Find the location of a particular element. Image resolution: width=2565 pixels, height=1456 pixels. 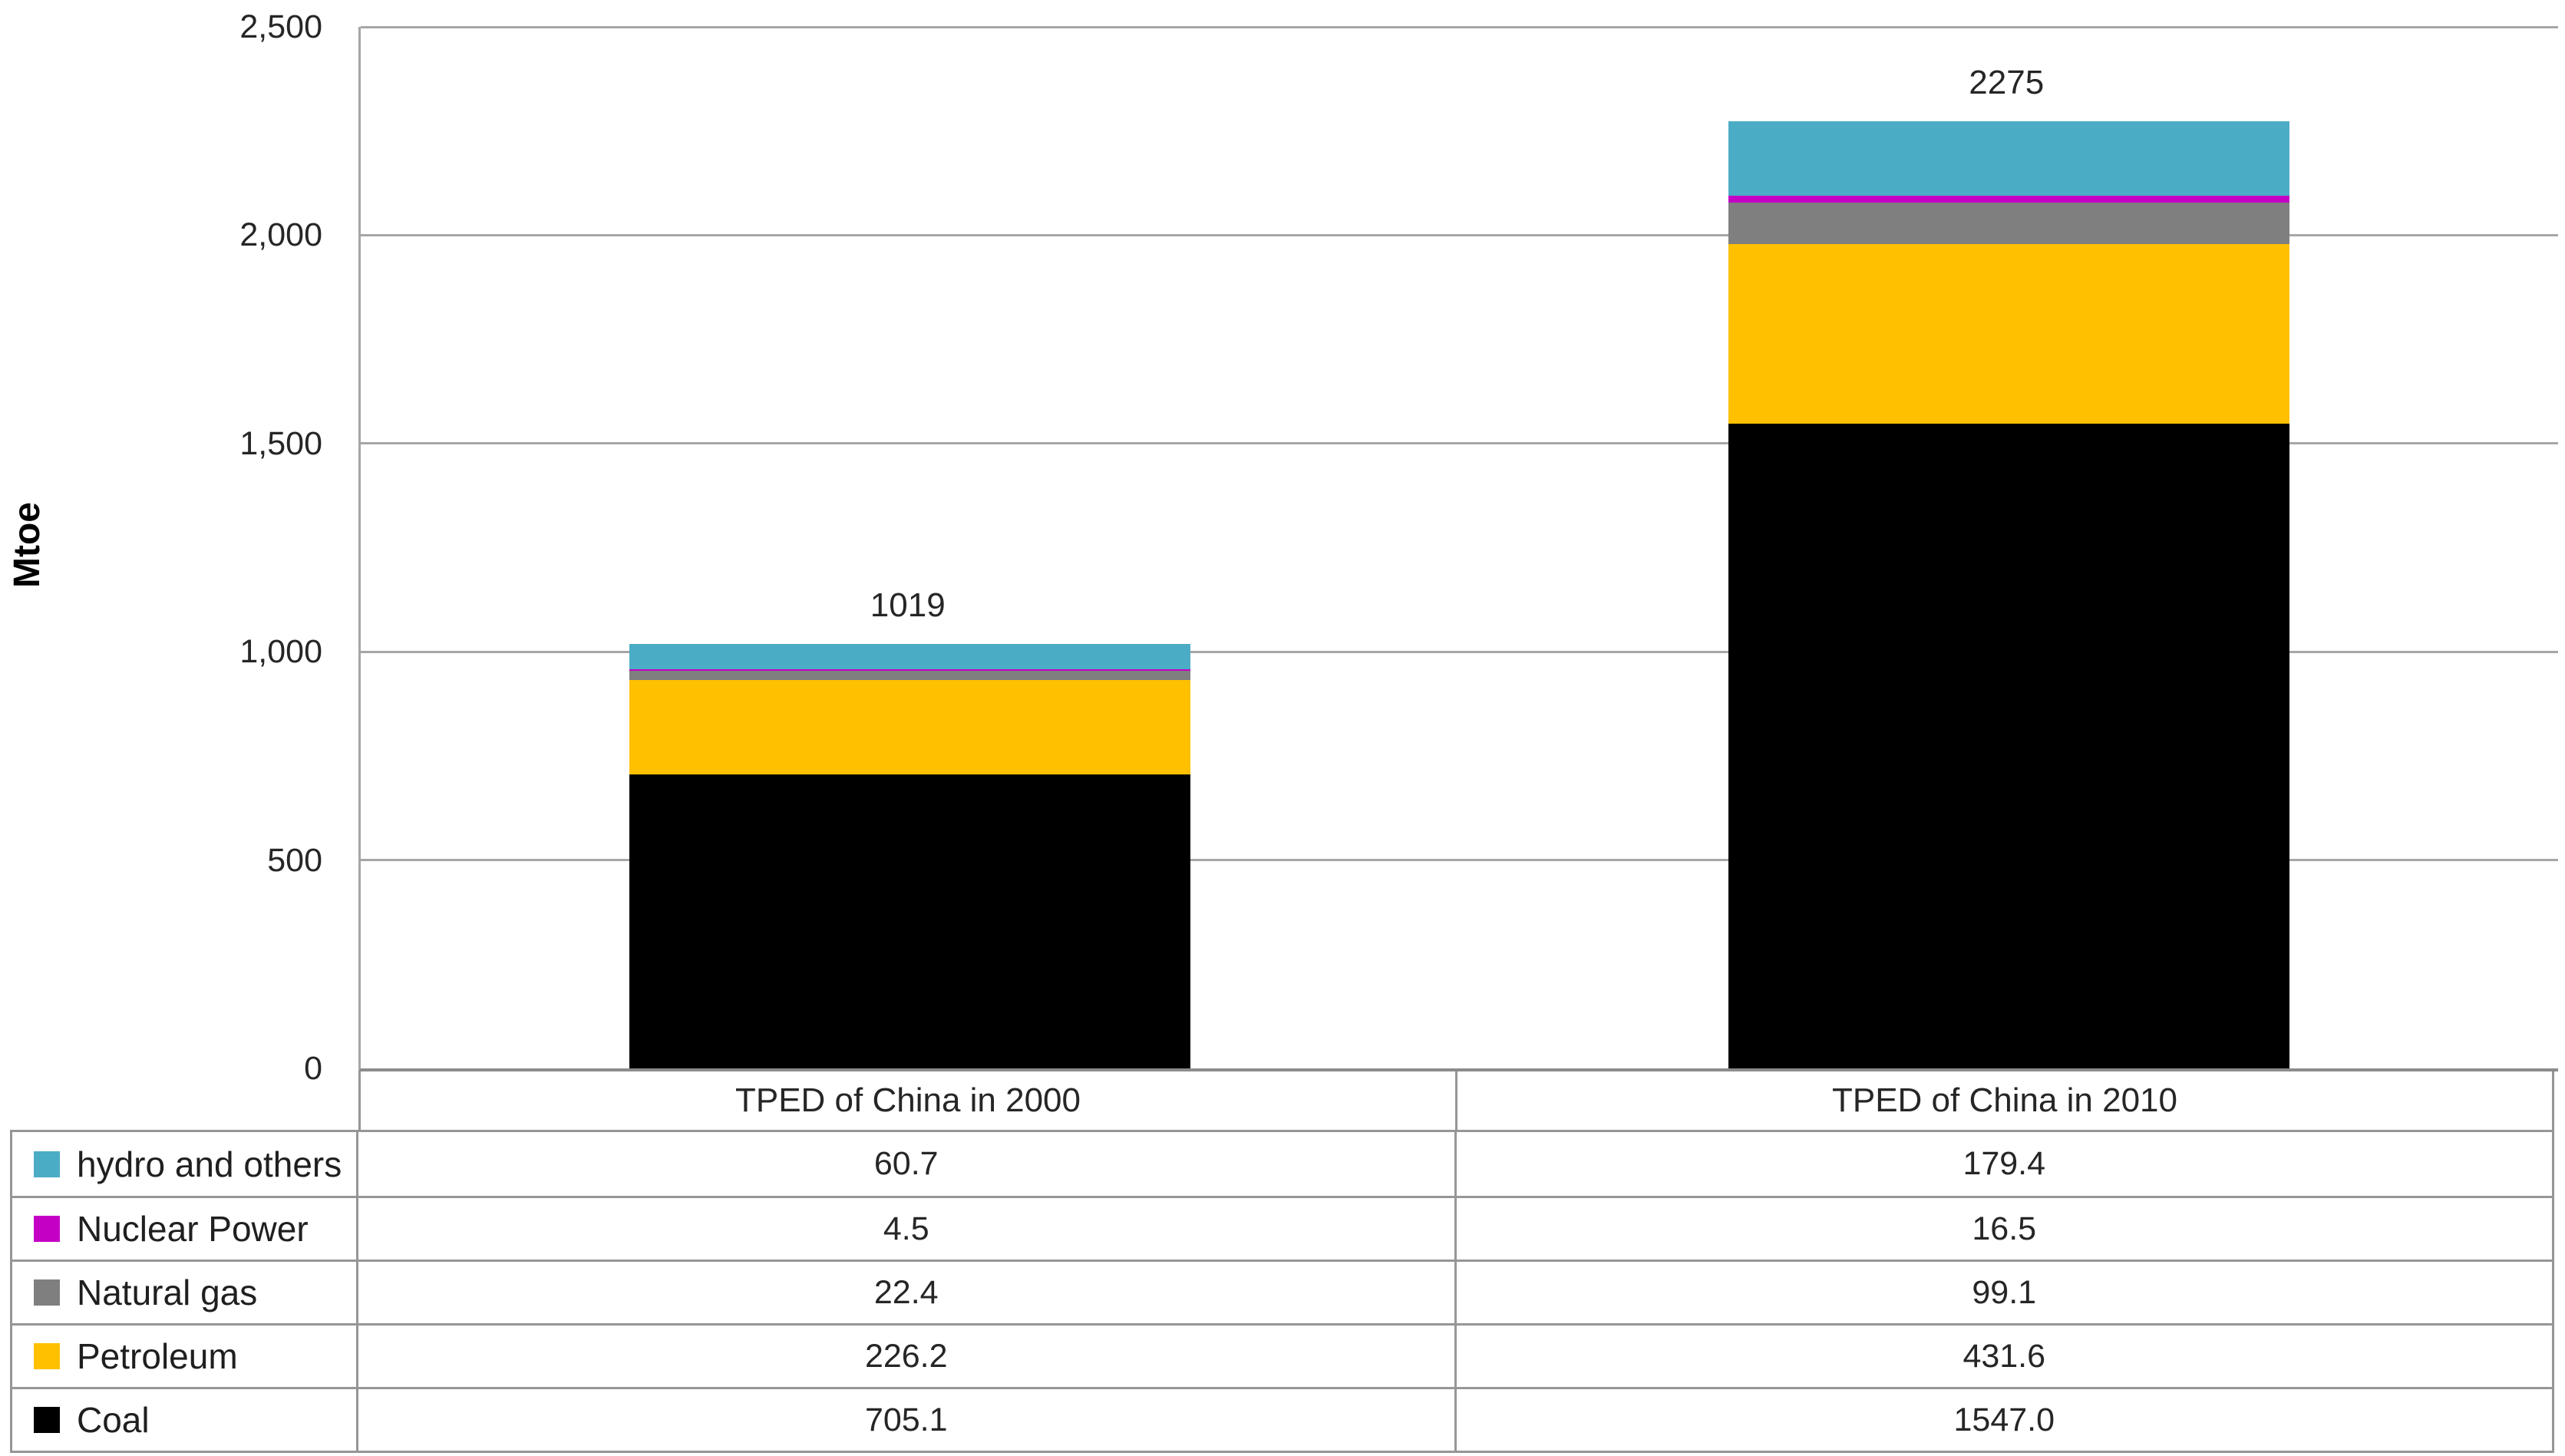

value-cell: 226.2 is located at coordinates (906, 1356).